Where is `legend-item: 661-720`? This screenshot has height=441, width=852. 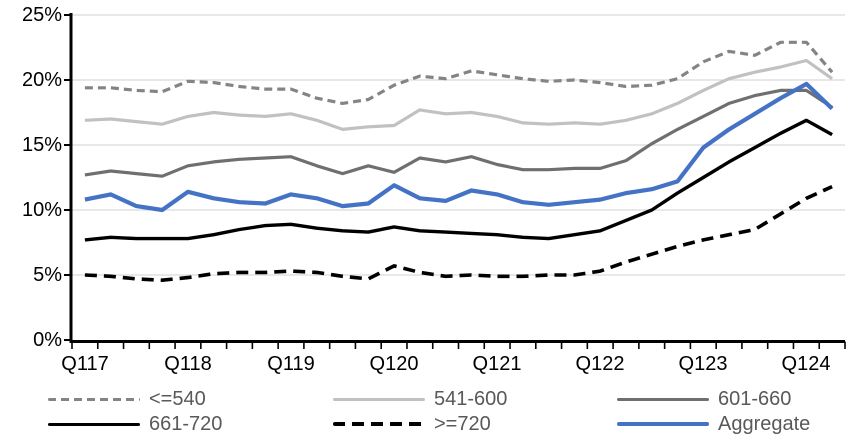 legend-item: 661-720 is located at coordinates (135, 424).